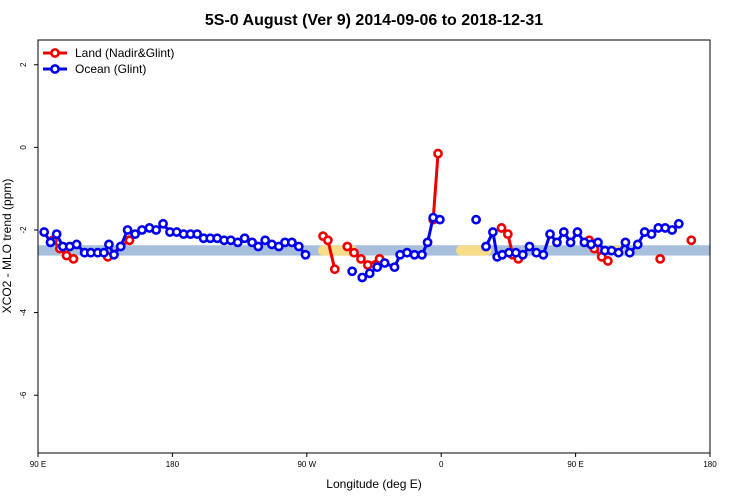 The width and height of the screenshot is (750, 500). I want to click on ocean-legend-marker, so click(55, 69).